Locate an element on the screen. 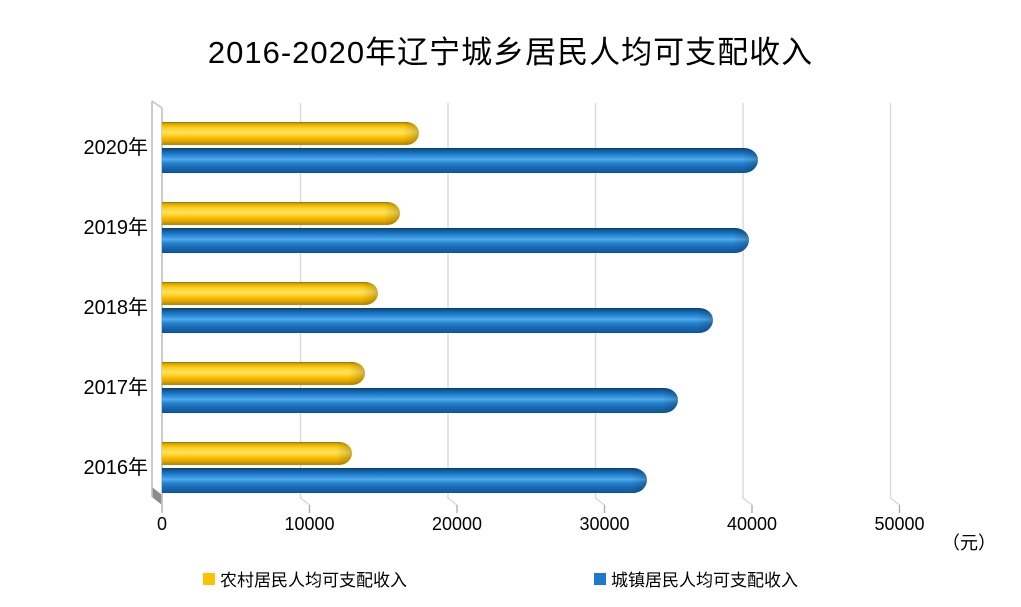 The height and width of the screenshot is (607, 1021). legend-marker-urban-icon is located at coordinates (600, 578).